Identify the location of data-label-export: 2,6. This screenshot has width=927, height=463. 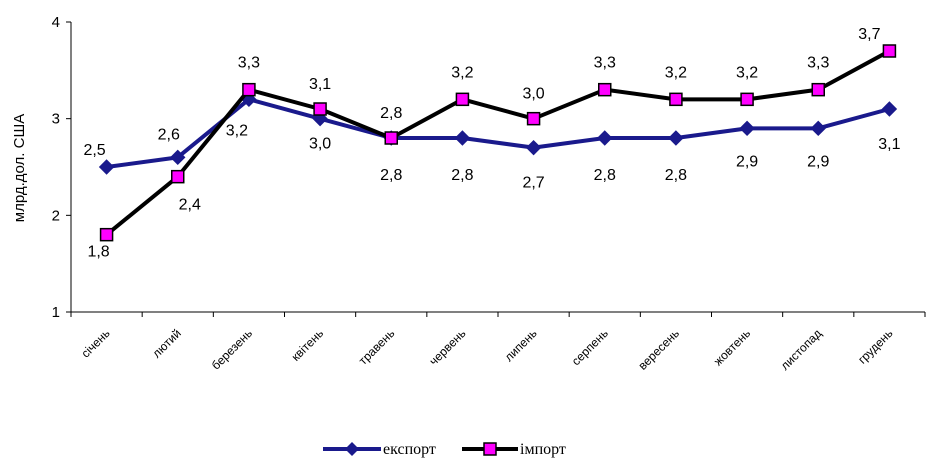
(169, 134).